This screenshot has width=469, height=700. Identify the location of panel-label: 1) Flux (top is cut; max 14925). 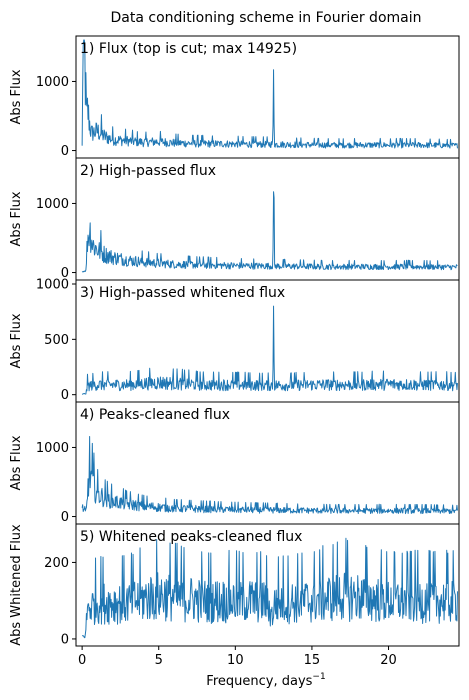
(188, 49).